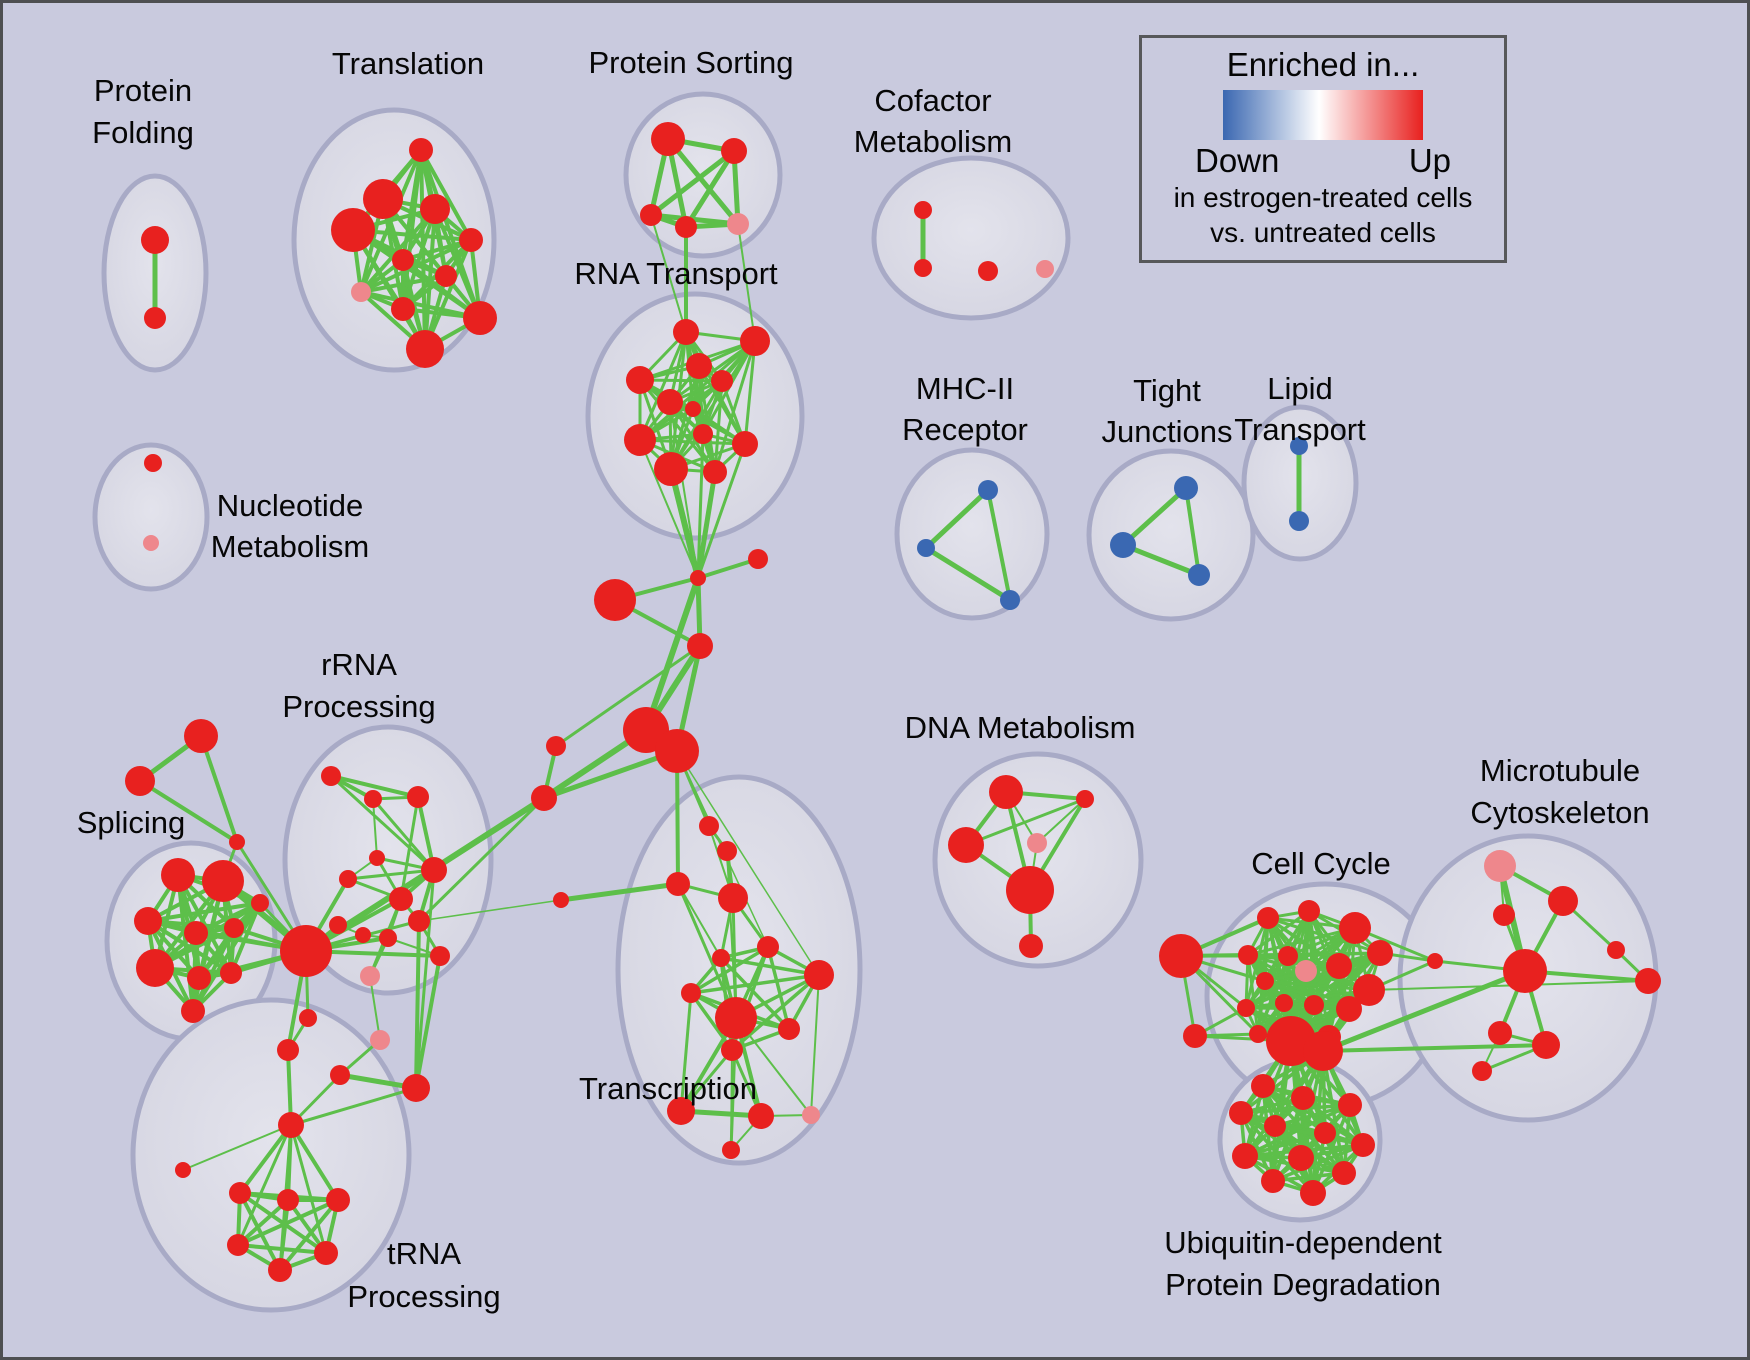 Image resolution: width=1750 pixels, height=1360 pixels. I want to click on cluster-ellipse-nucleotide-metabolism, so click(151, 517).